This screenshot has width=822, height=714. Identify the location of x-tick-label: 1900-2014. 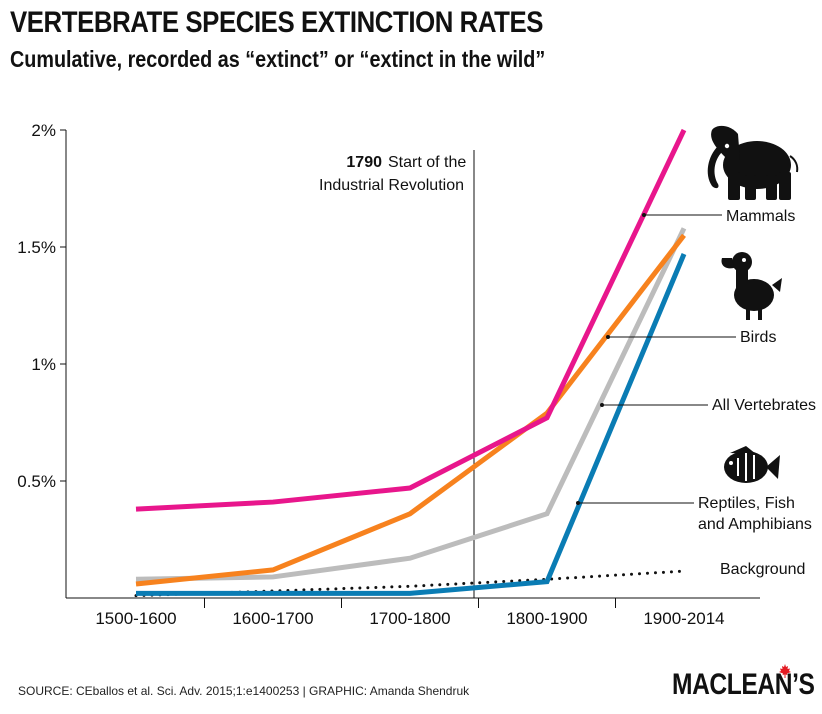
(683, 618).